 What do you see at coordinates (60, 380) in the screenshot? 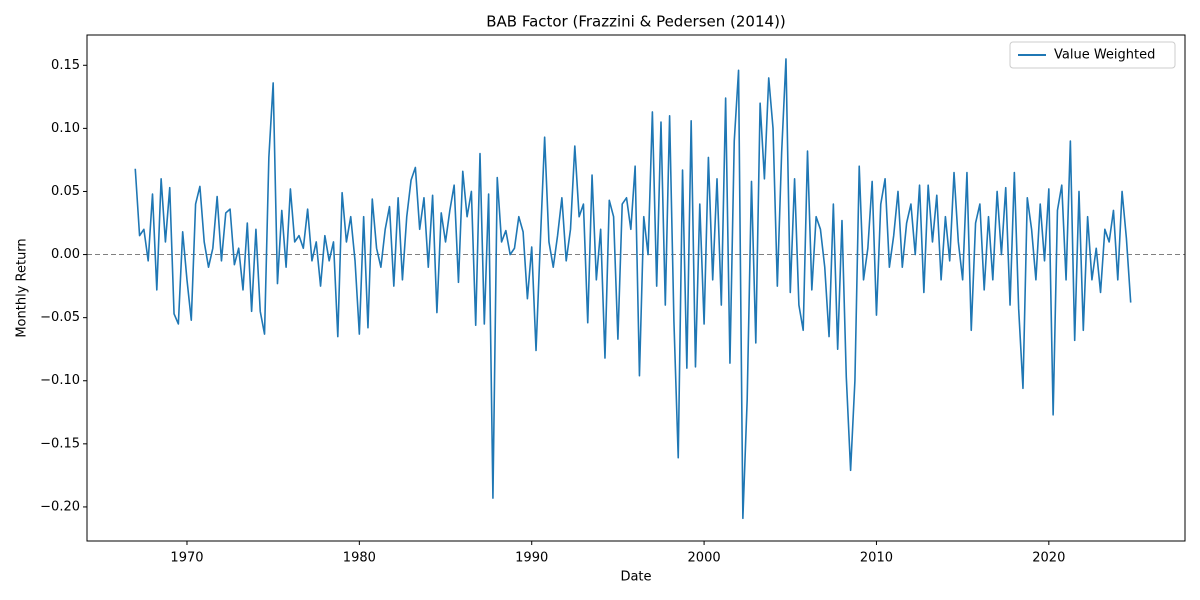
I see `y-tick-label: −0.10` at bounding box center [60, 380].